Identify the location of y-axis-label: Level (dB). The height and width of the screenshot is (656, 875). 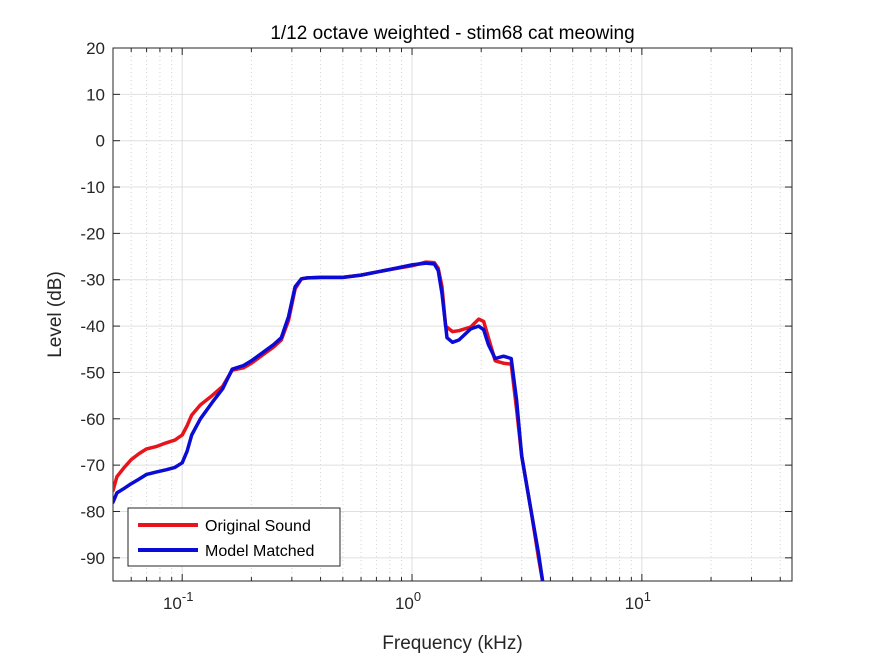
(55, 314).